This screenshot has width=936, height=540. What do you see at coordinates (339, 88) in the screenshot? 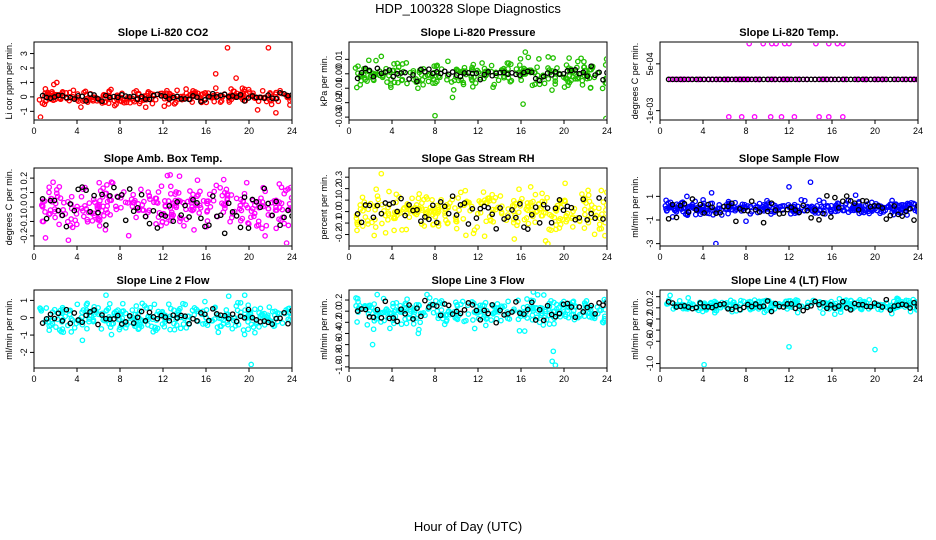
I see `y-tick-label: -0.01` at bounding box center [339, 88].